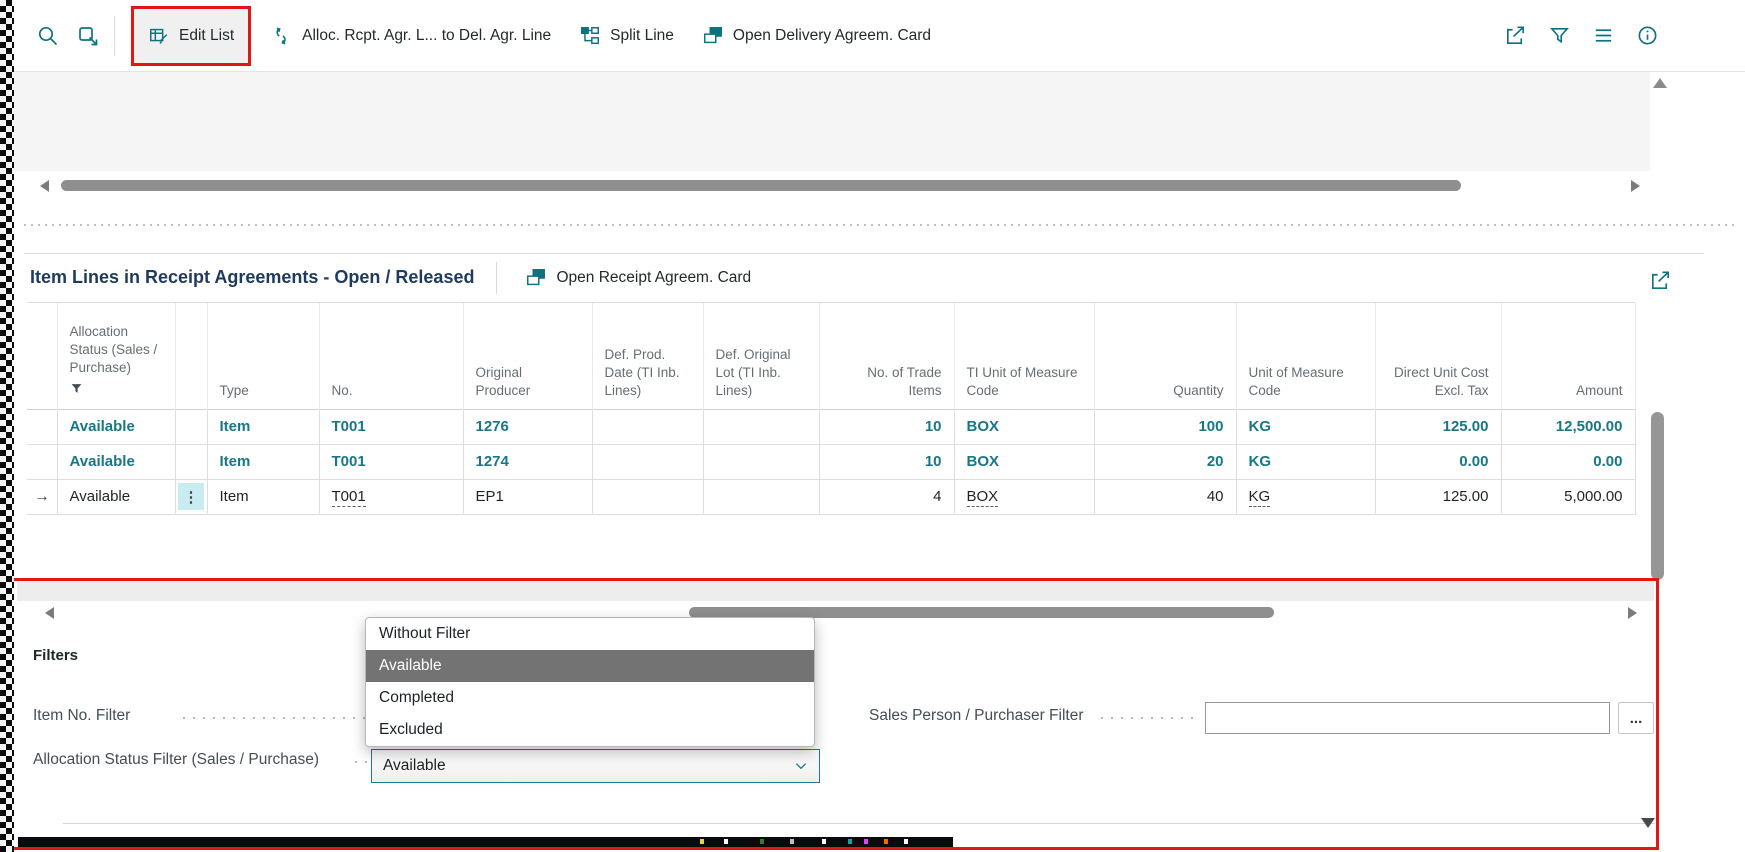 Image resolution: width=1745 pixels, height=852 pixels. What do you see at coordinates (1568, 462) in the screenshot?
I see `cell-amount: 0.00` at bounding box center [1568, 462].